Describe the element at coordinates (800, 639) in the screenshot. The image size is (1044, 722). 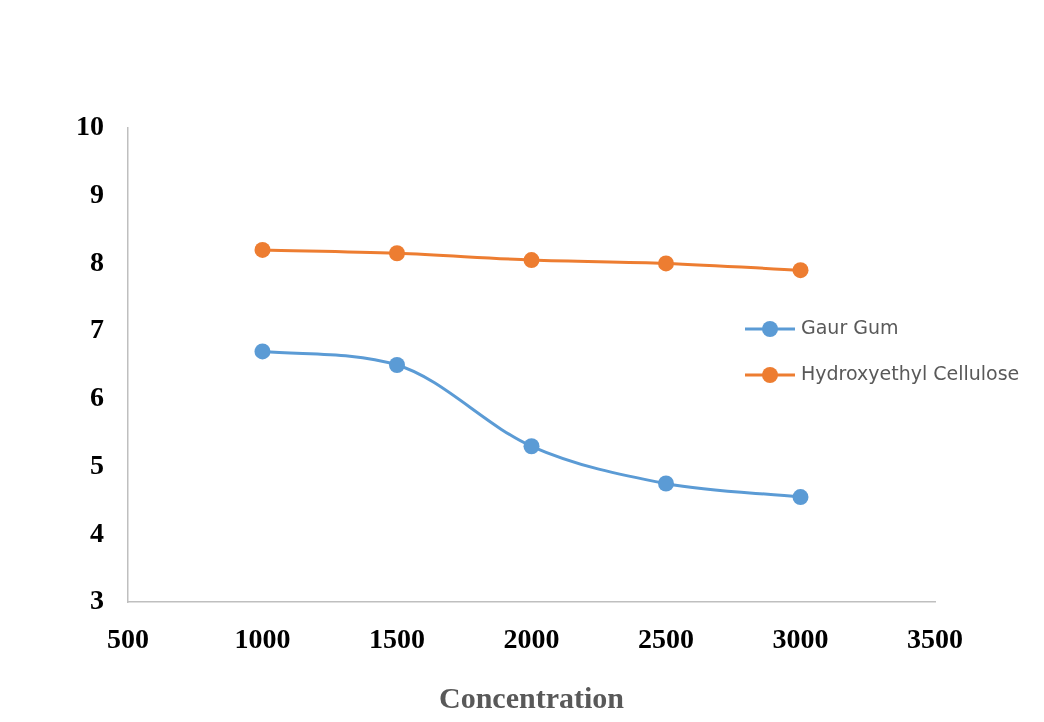
I see `x-tick-label: 3000` at that location.